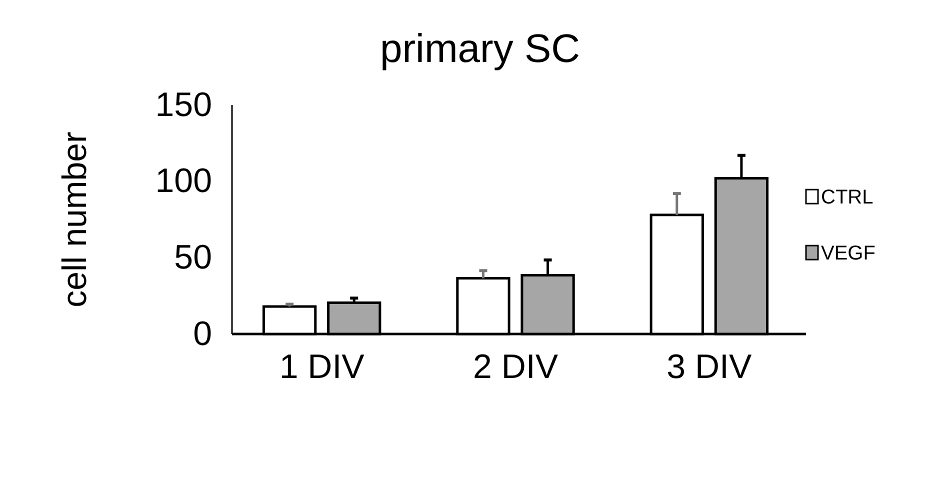 This screenshot has width=950, height=479. What do you see at coordinates (480, 49) in the screenshot?
I see `chart-title: primary SC` at bounding box center [480, 49].